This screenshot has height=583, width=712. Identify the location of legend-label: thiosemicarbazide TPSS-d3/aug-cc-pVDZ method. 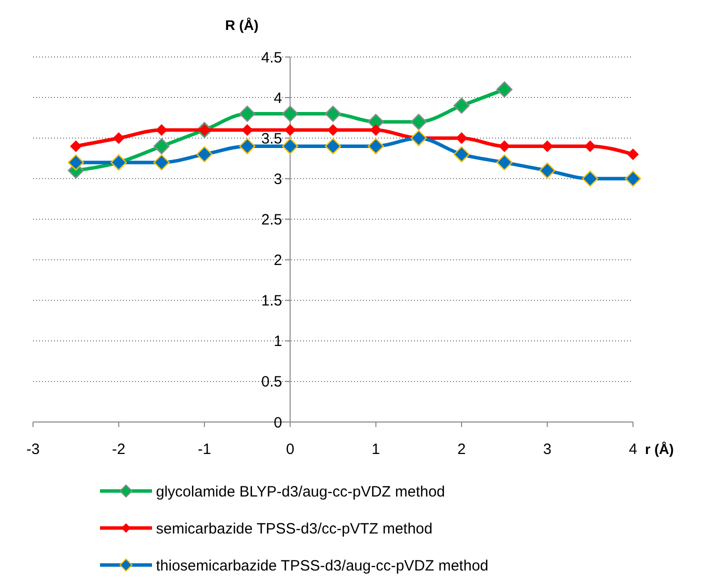
(322, 565).